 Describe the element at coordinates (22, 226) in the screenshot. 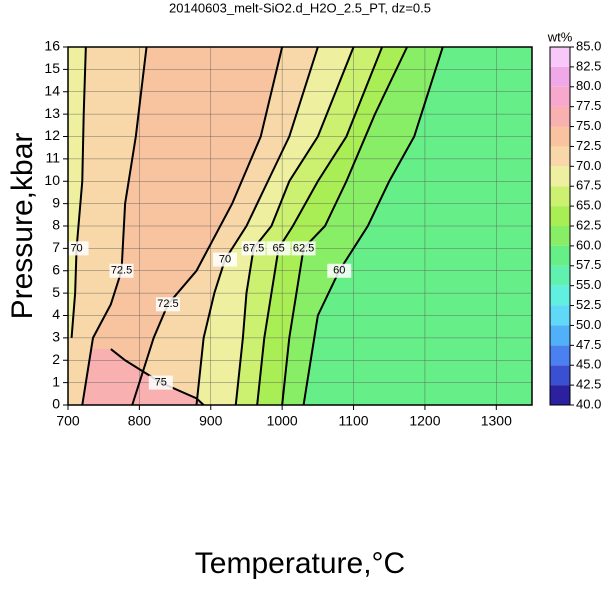

I see `y-axis-label: Pressure,kbar` at that location.